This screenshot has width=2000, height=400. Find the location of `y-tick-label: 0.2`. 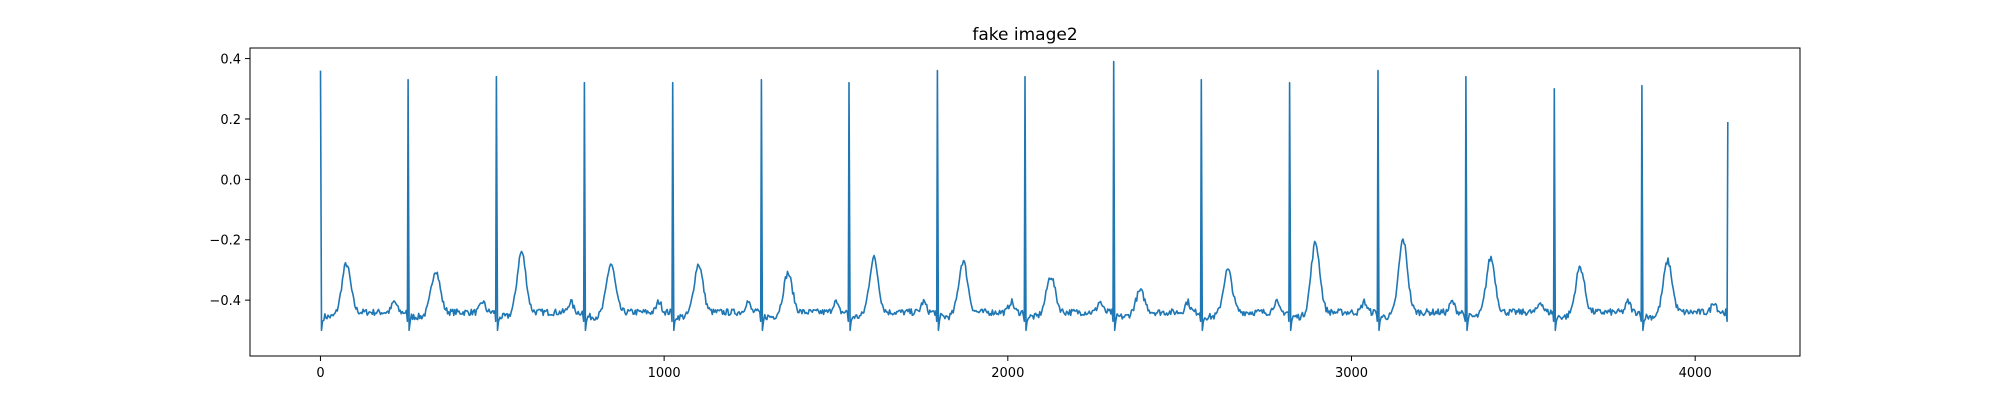

y-tick-label: 0.2 is located at coordinates (230, 120).